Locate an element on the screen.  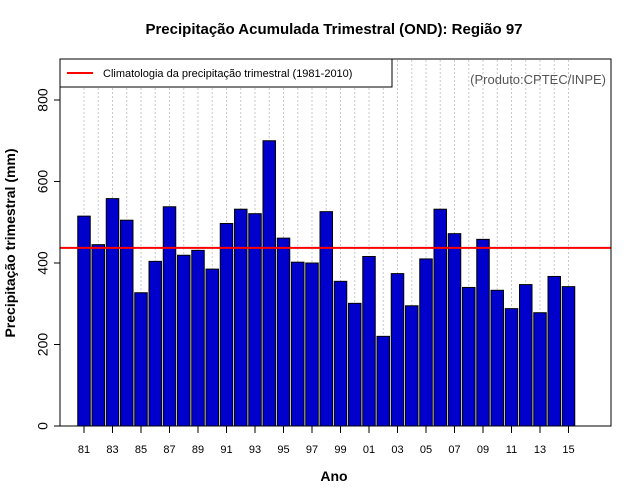
bar-1993 is located at coordinates (255, 320).